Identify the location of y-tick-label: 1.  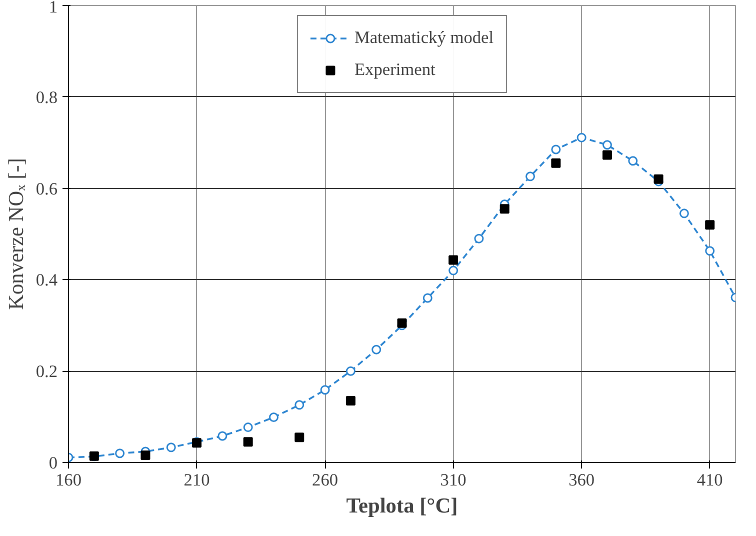
(53, 8).